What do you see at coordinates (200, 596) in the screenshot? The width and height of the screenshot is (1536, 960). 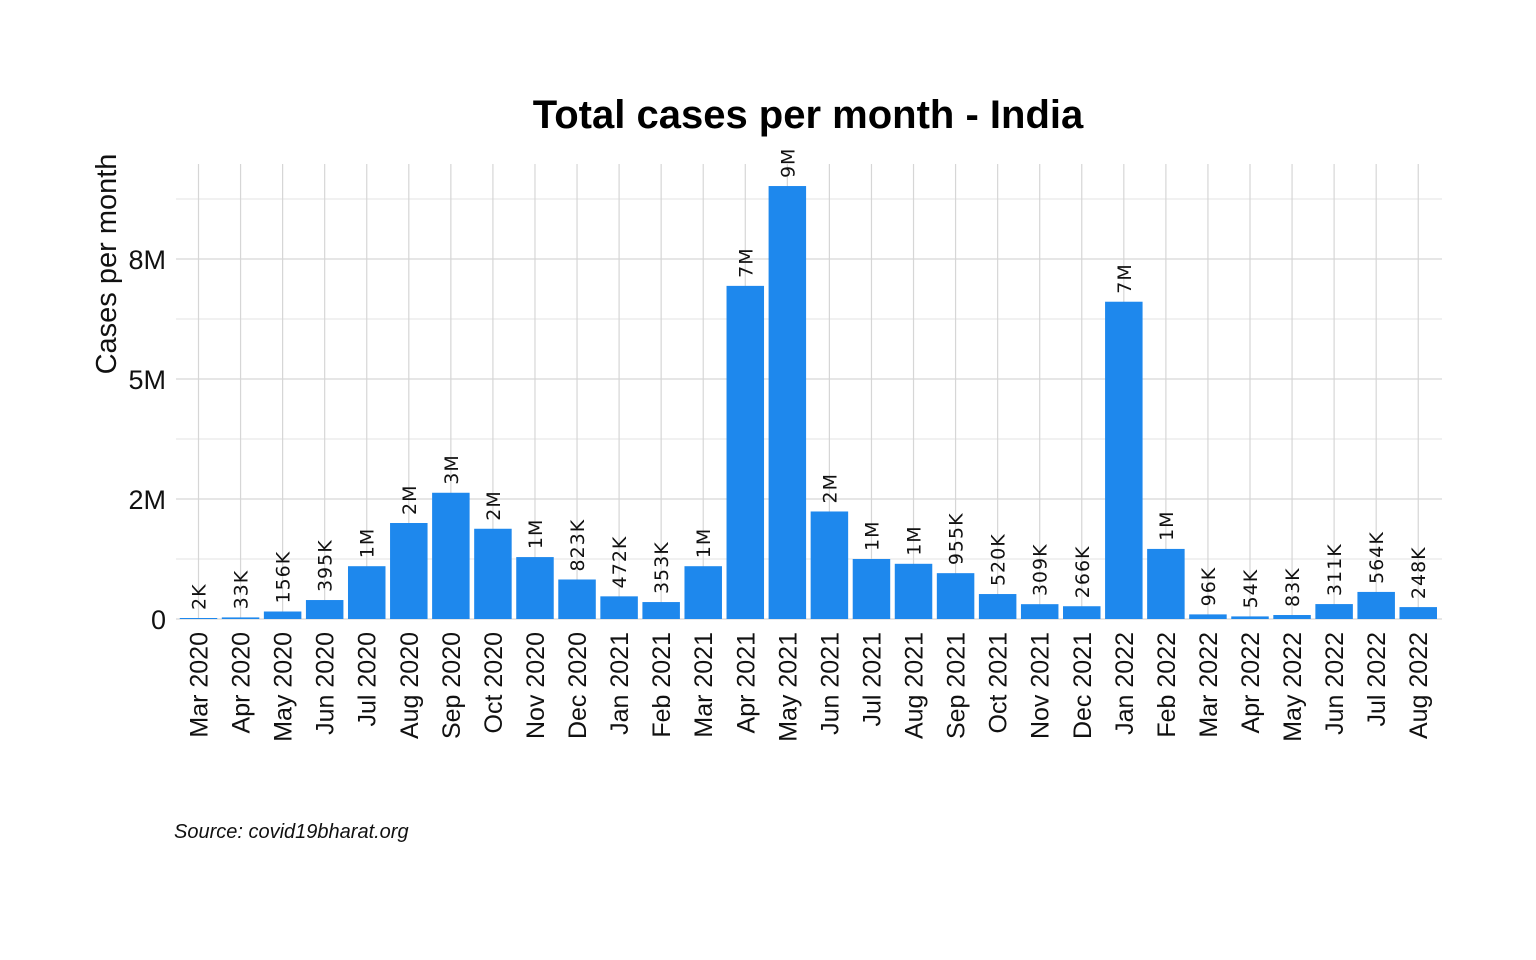 I see `data-label: 2K` at bounding box center [200, 596].